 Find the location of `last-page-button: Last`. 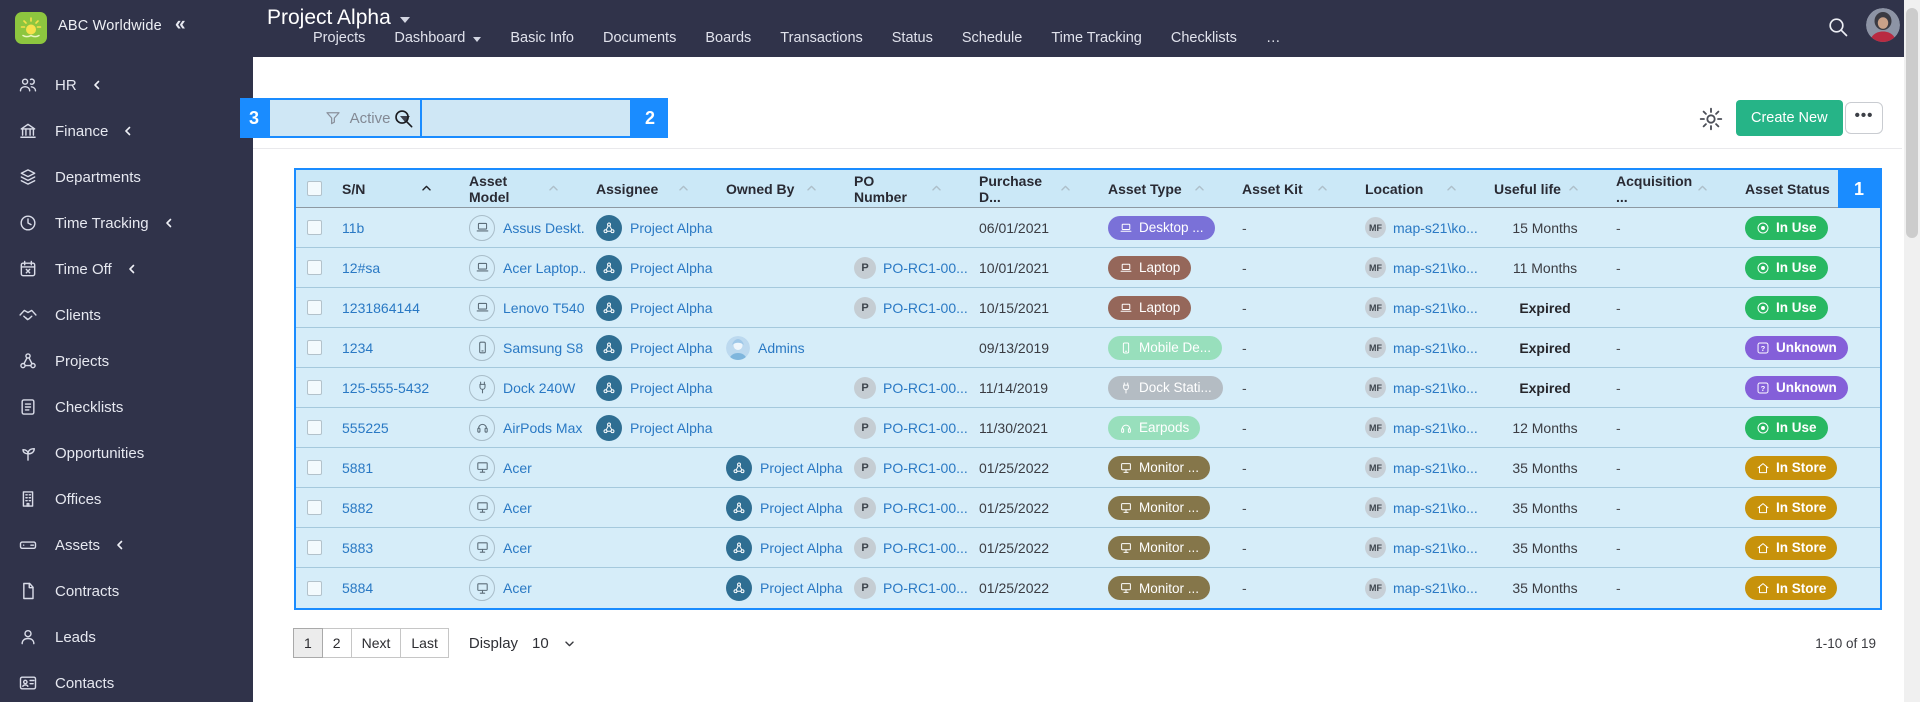

last-page-button: Last is located at coordinates (424, 643).